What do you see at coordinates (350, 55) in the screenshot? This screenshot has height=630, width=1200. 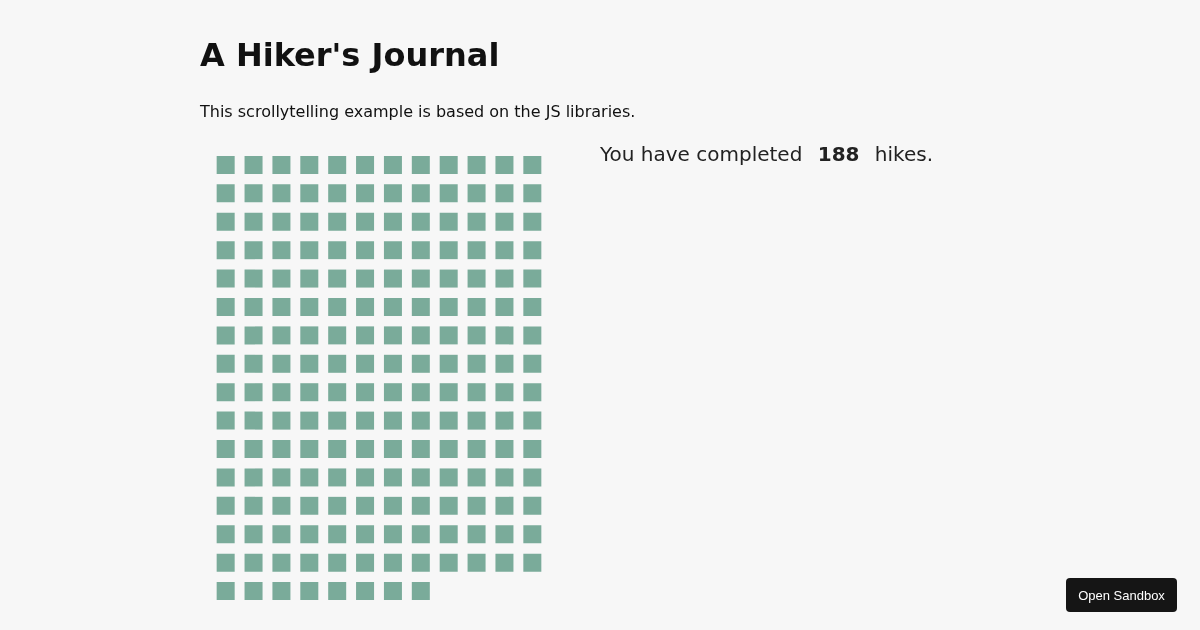 I see `text: A Hiker's Journal` at bounding box center [350, 55].